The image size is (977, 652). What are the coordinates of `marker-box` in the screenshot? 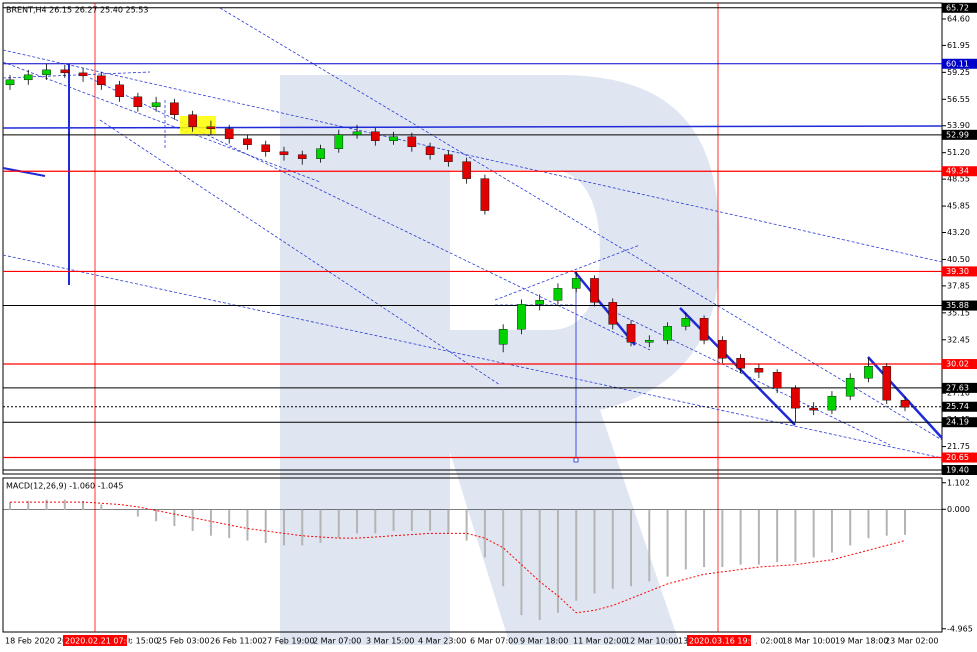 It's located at (95, 640).